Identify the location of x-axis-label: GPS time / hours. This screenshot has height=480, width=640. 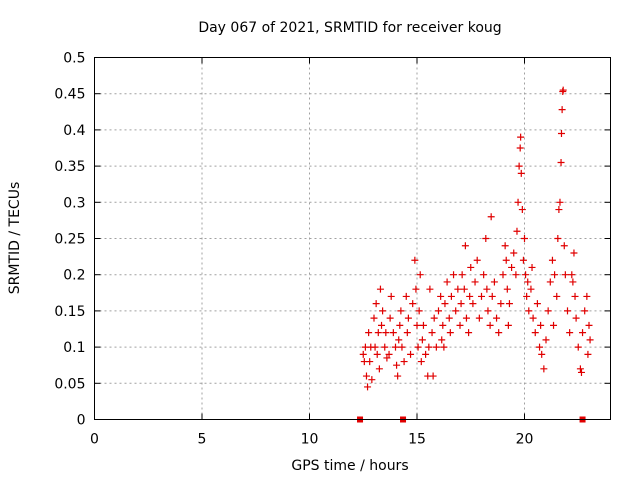
(349, 466).